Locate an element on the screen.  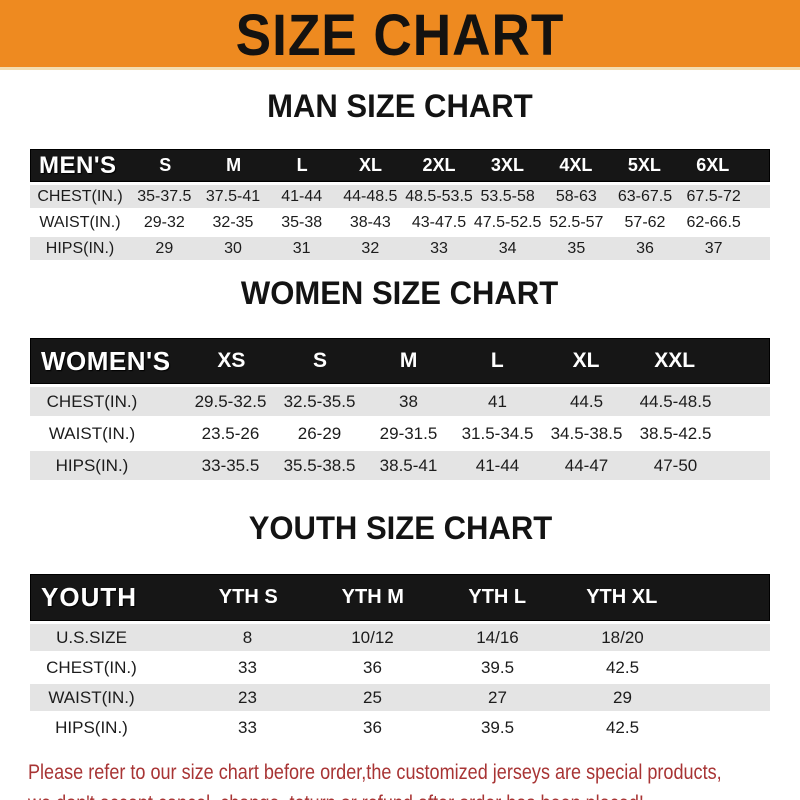
table-title-cell: WOMEN'S is located at coordinates (106, 360).